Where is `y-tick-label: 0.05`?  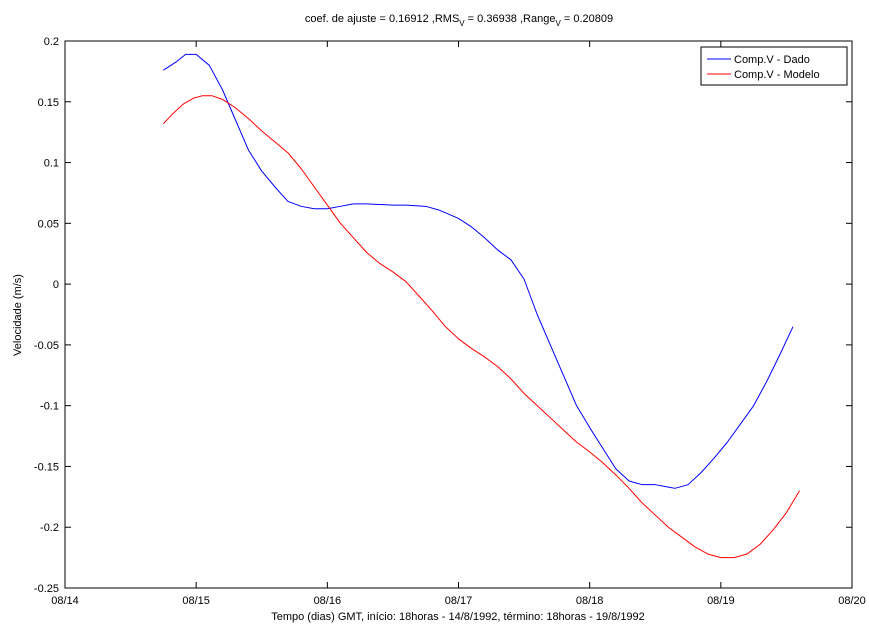 y-tick-label: 0.05 is located at coordinates (48, 224).